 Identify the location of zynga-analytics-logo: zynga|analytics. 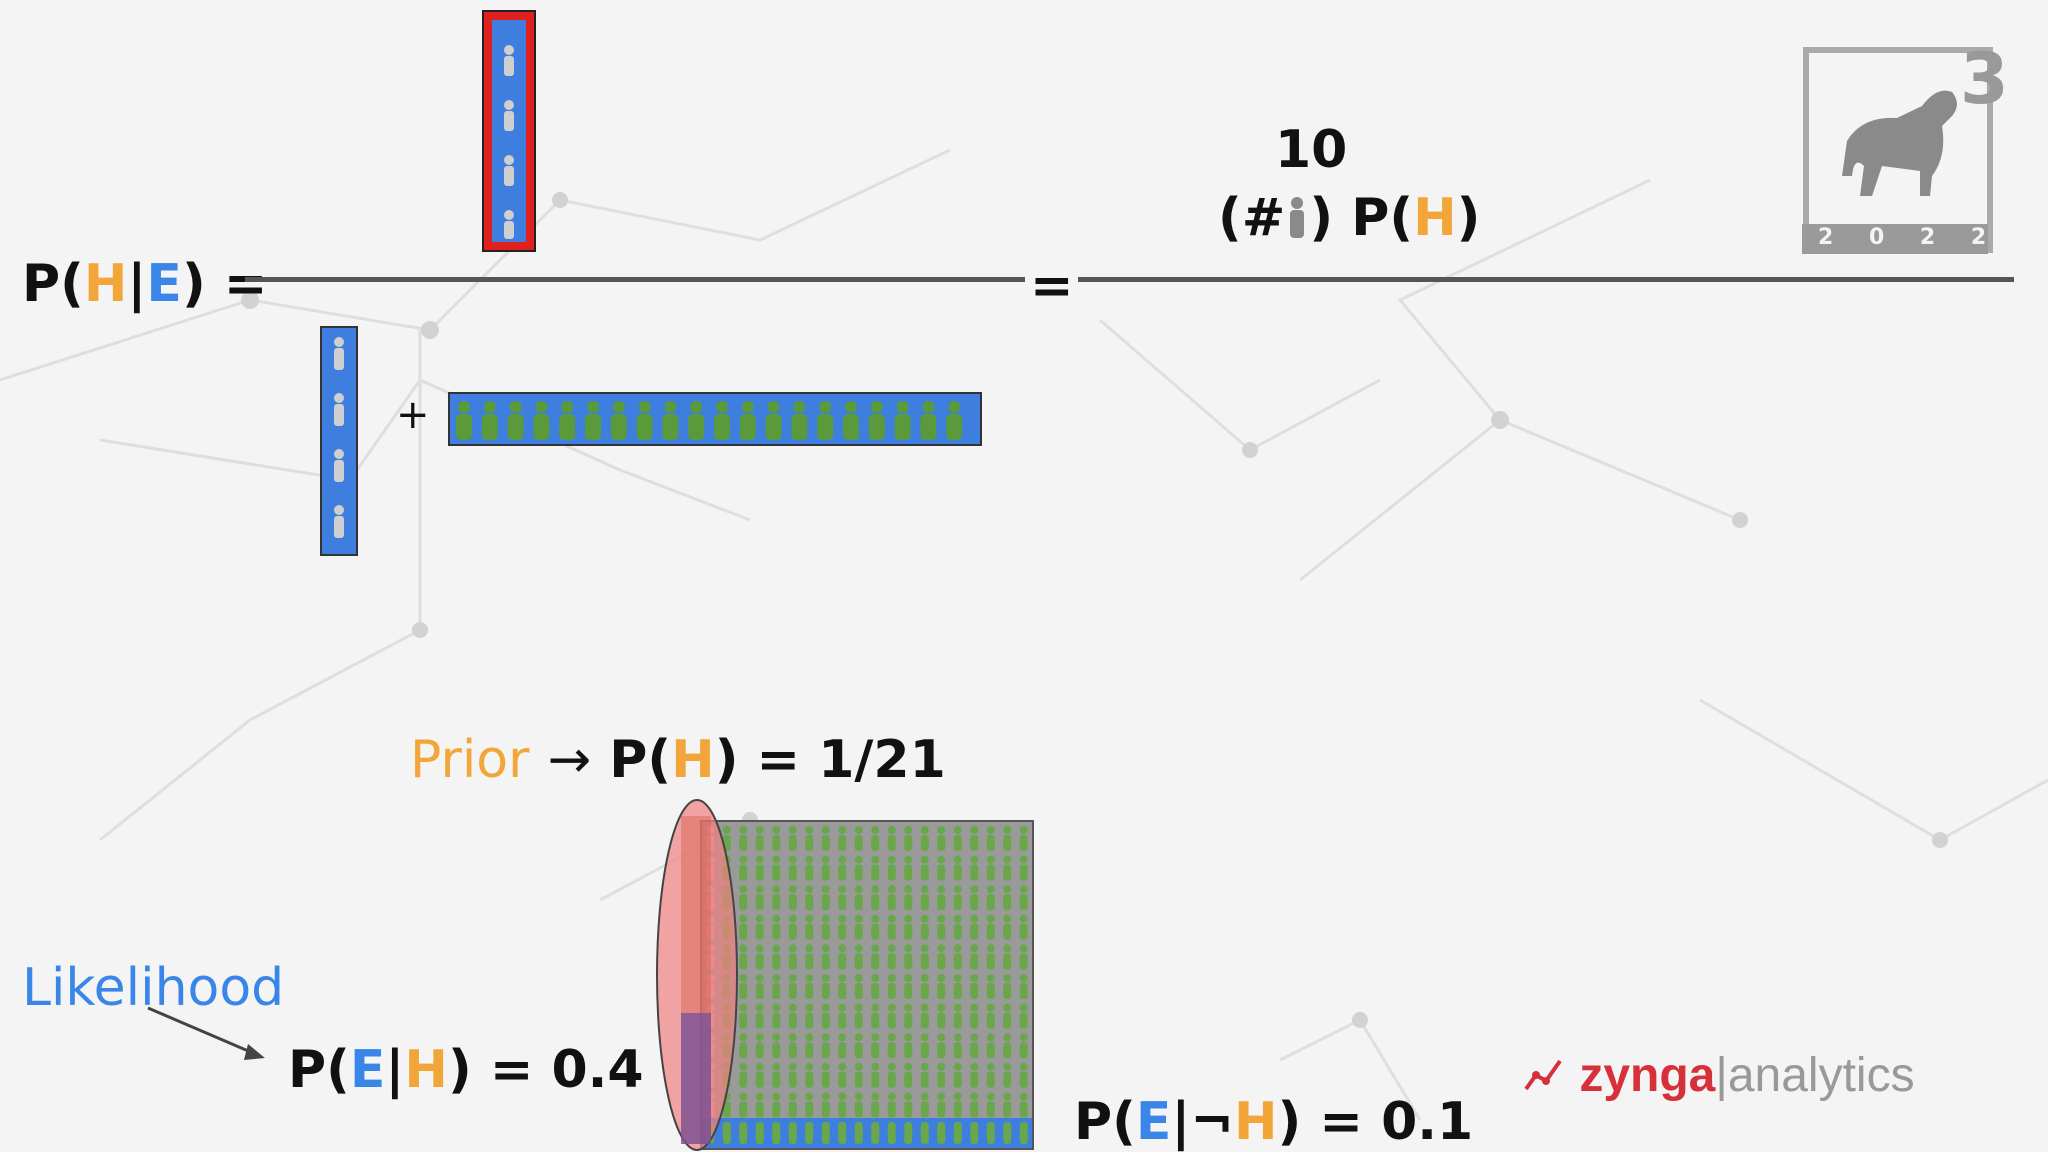
(1718, 1075).